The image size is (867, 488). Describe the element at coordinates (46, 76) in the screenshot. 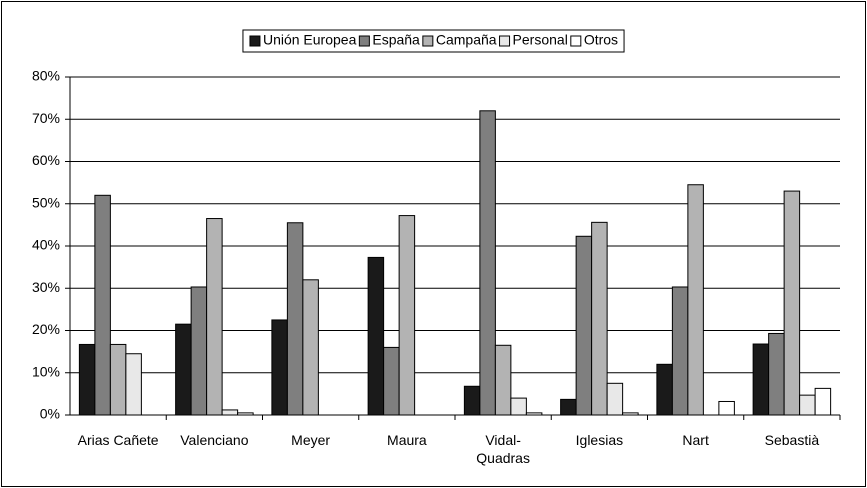

I see `y-tick-label: 80%` at that location.